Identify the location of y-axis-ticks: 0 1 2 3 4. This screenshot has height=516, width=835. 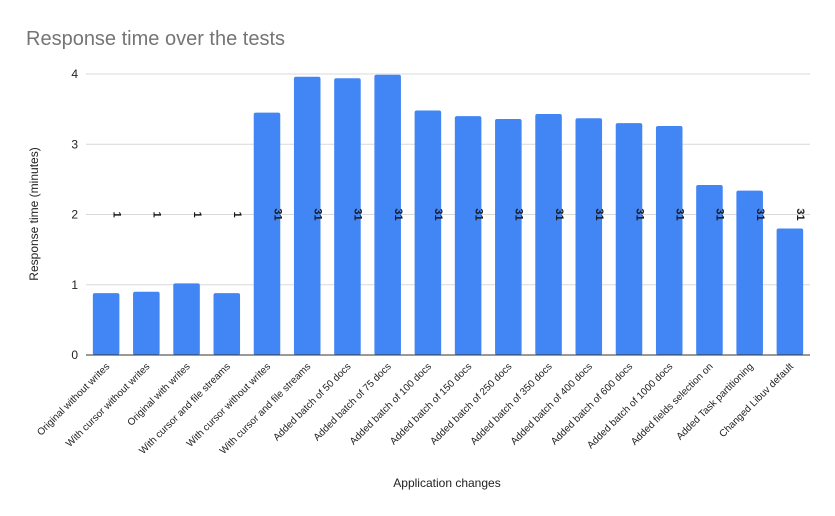
(74, 214).